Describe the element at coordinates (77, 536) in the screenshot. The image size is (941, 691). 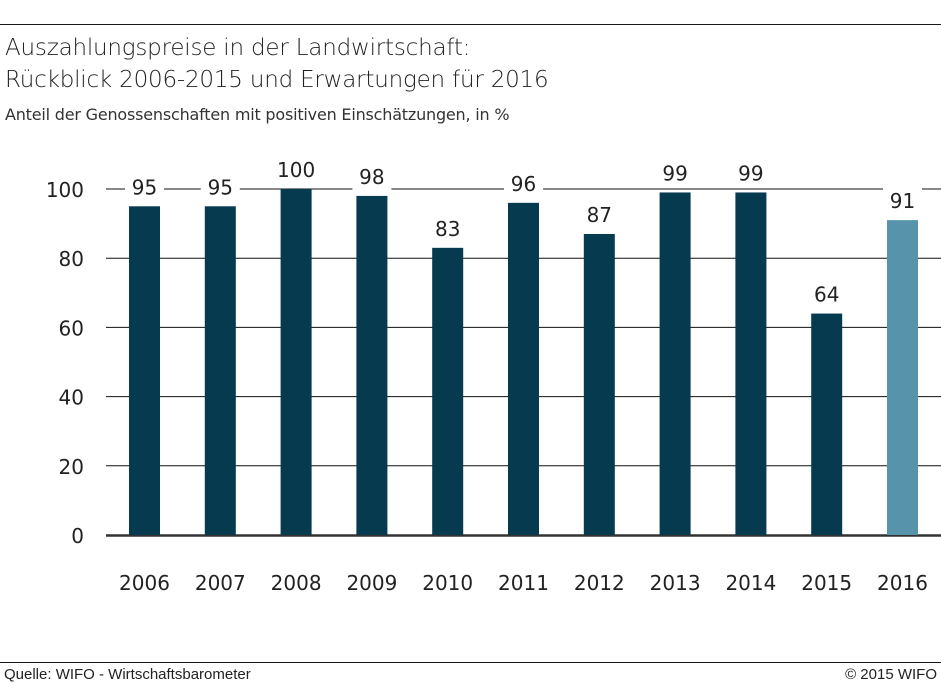
I see `y-tick-label: 0` at that location.